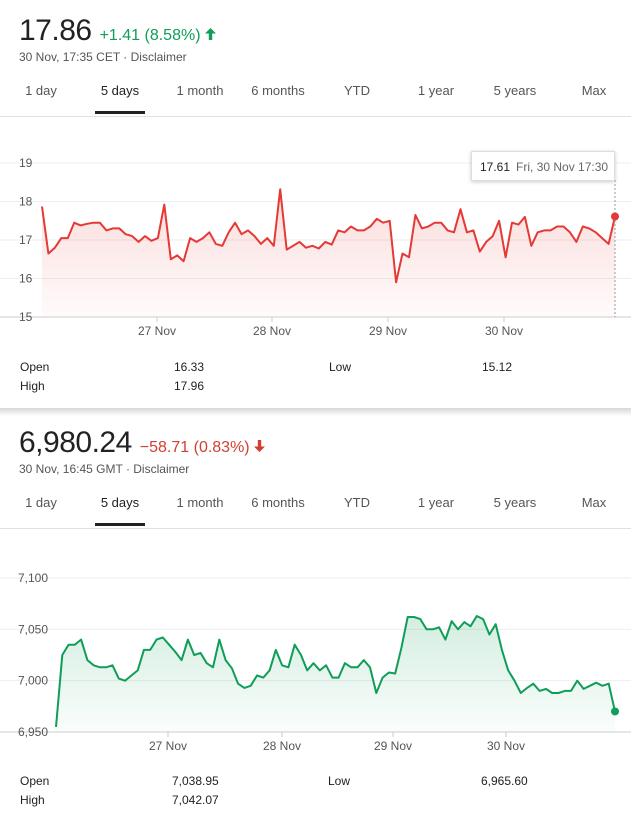 The image size is (631, 815). Describe the element at coordinates (26, 279) in the screenshot. I see `y-tick-label: 16` at that location.